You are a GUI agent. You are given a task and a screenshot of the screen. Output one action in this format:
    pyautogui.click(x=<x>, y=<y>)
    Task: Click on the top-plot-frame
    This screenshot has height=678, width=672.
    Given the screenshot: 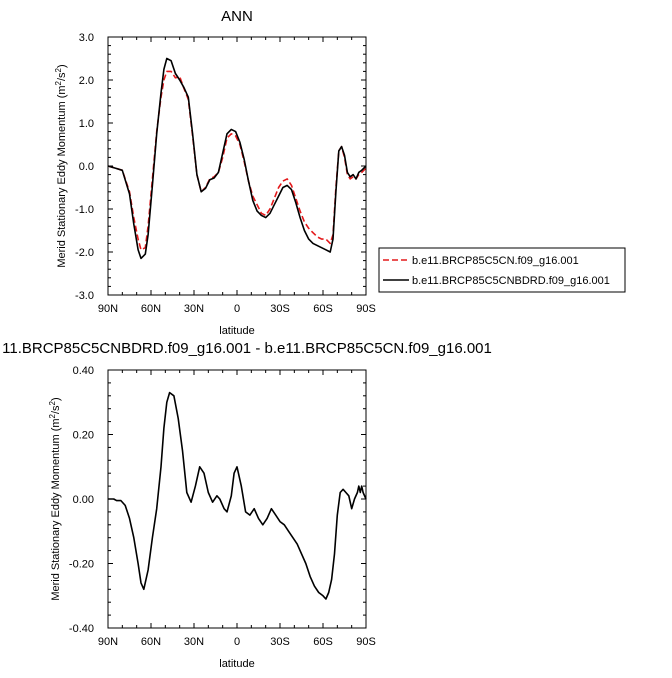 What is the action you would take?
    pyautogui.click(x=237, y=166)
    